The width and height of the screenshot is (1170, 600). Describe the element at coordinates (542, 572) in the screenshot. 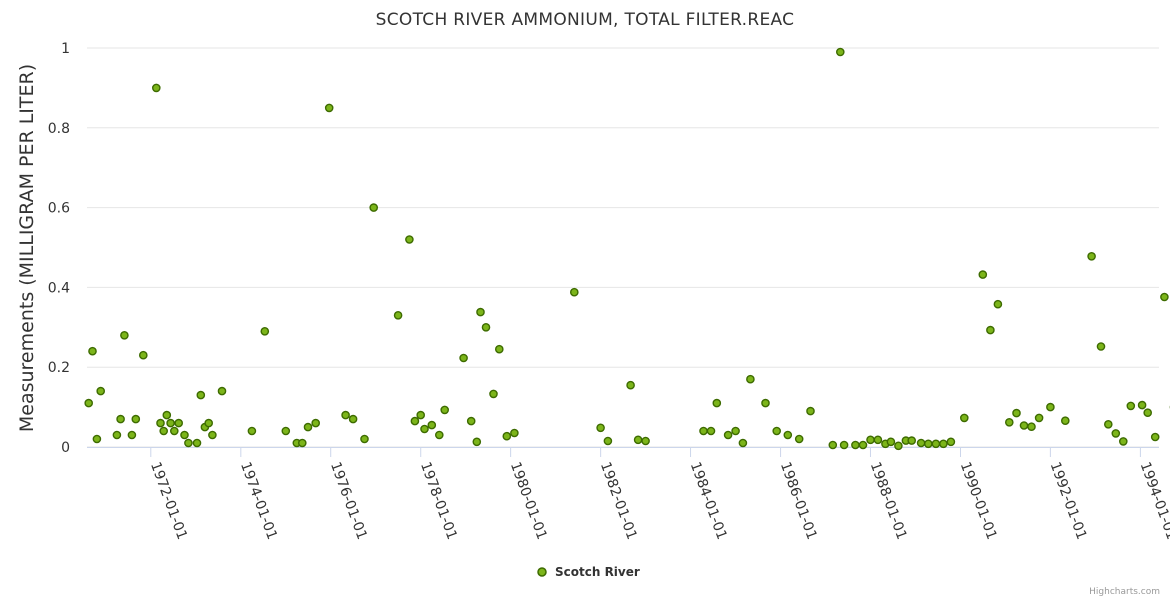

I see `legend-marker` at that location.